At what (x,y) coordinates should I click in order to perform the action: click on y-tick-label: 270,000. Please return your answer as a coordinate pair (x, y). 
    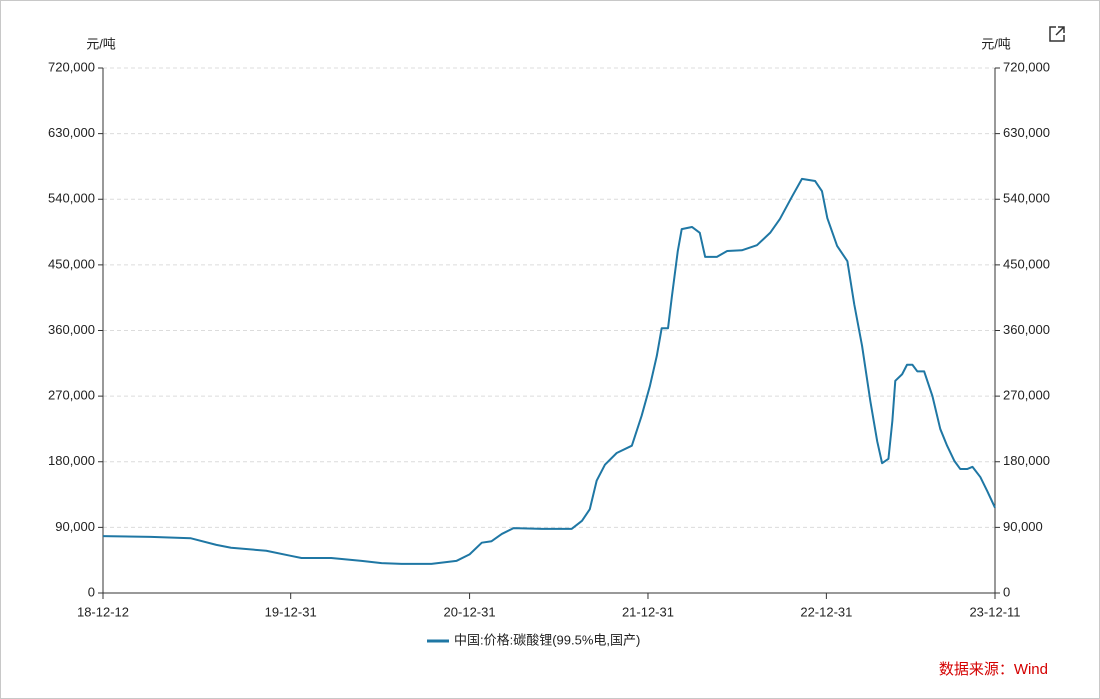
    Looking at the image, I should click on (71, 395).